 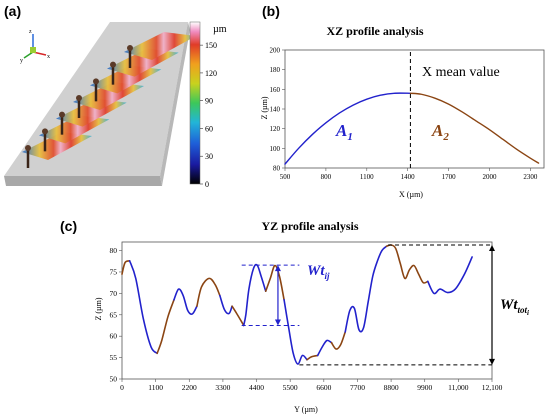 I want to click on axis-letter-z: z, so click(x=30, y=32).